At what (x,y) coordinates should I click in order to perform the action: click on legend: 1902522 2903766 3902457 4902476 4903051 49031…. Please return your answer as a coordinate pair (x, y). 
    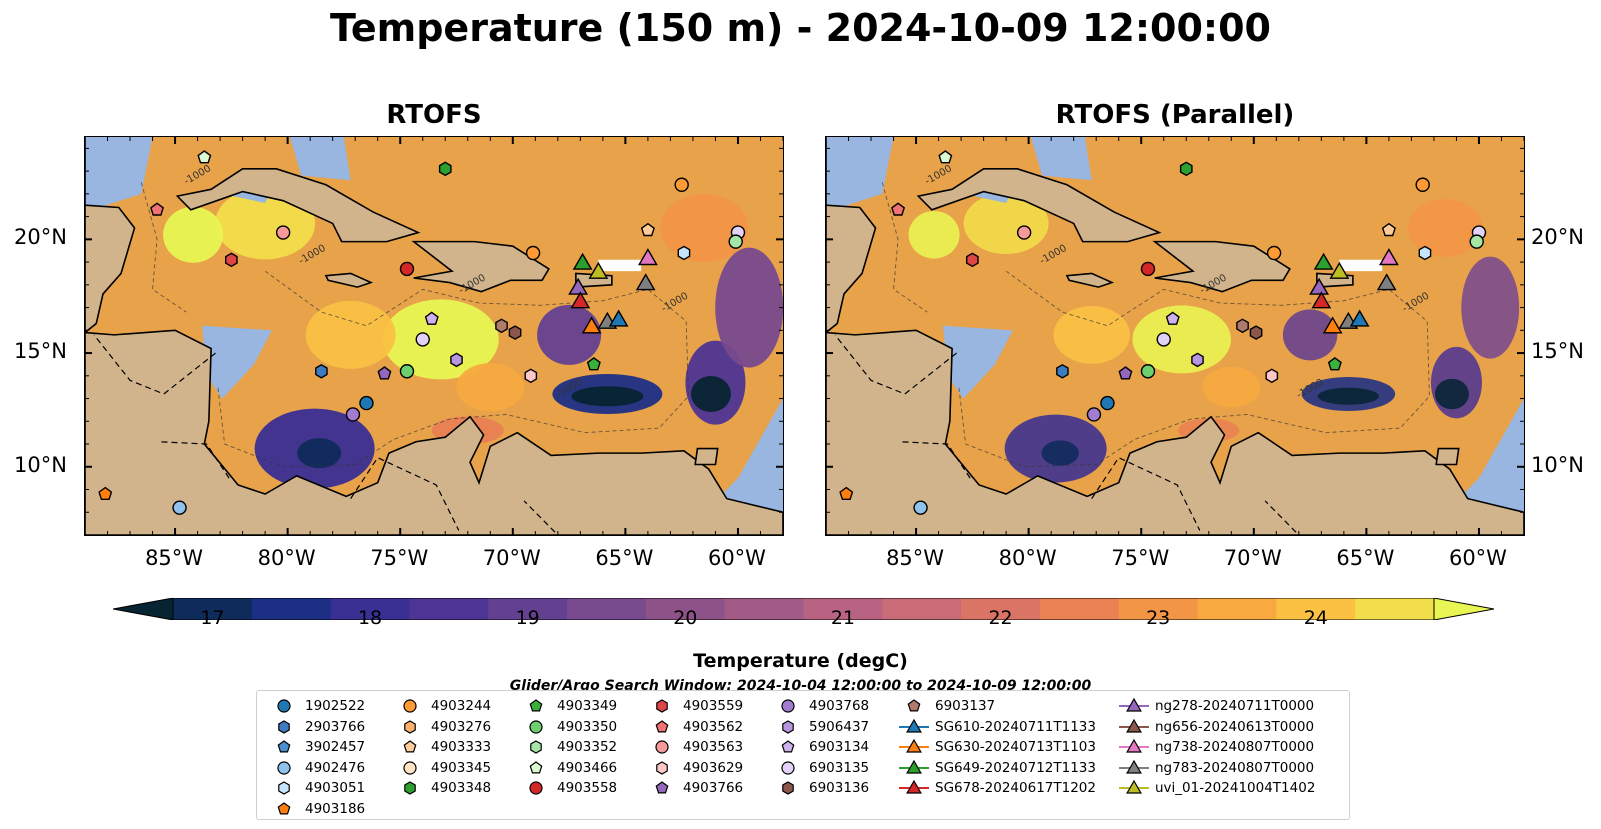
    Looking at the image, I should click on (803, 755).